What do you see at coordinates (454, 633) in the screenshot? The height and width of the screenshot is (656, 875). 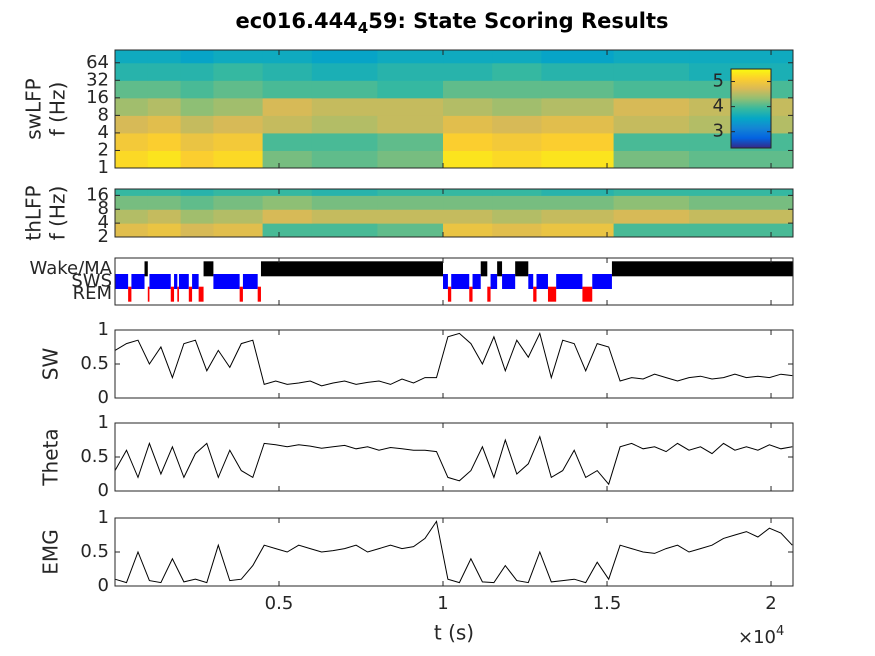 I see `x-axis-label: t (s)` at bounding box center [454, 633].